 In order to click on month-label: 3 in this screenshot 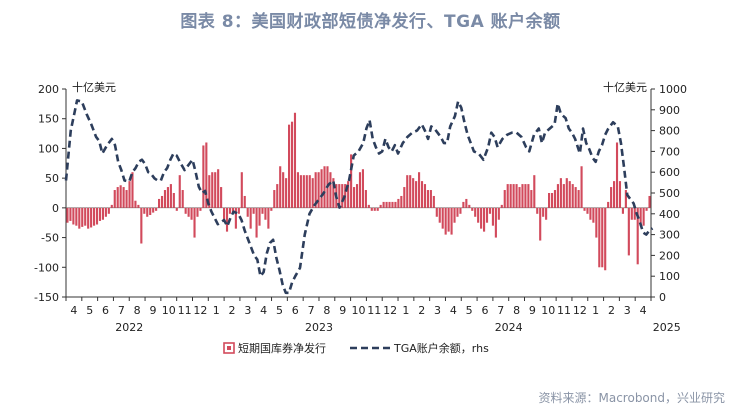, I will do `click(627, 310)`.